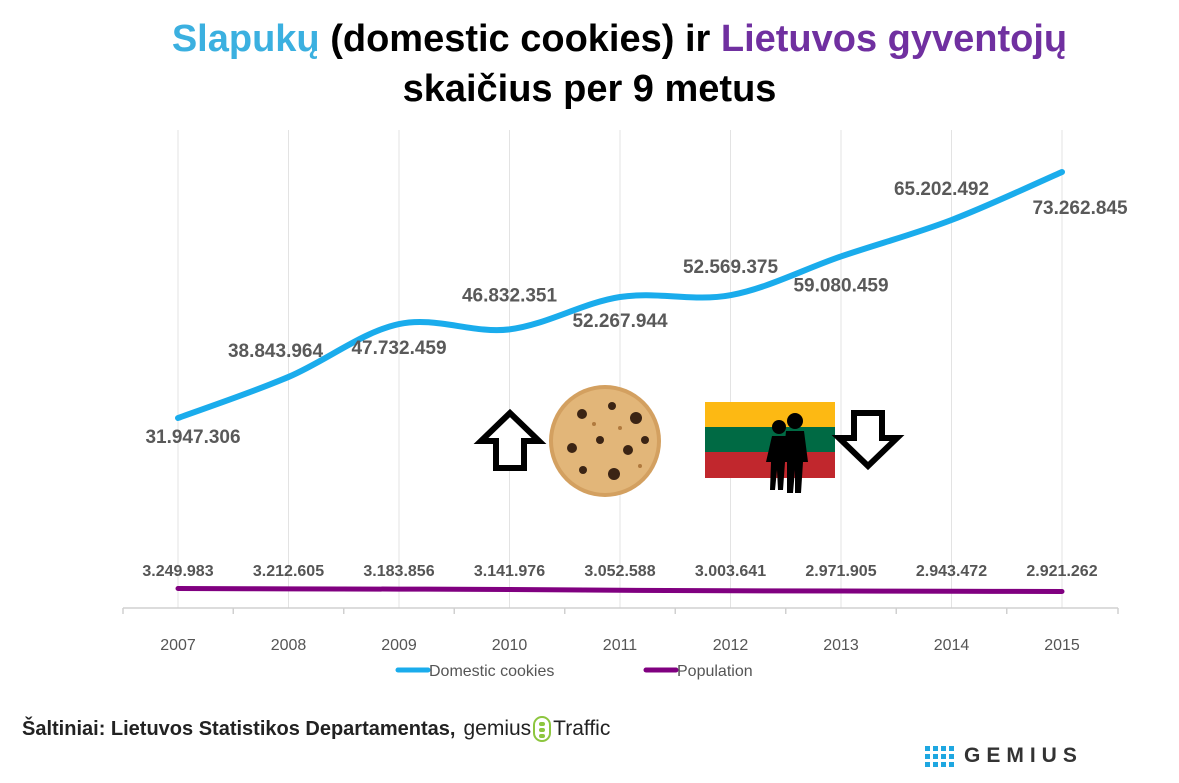  What do you see at coordinates (868, 440) in the screenshot?
I see `down-arrow-icon` at bounding box center [868, 440].